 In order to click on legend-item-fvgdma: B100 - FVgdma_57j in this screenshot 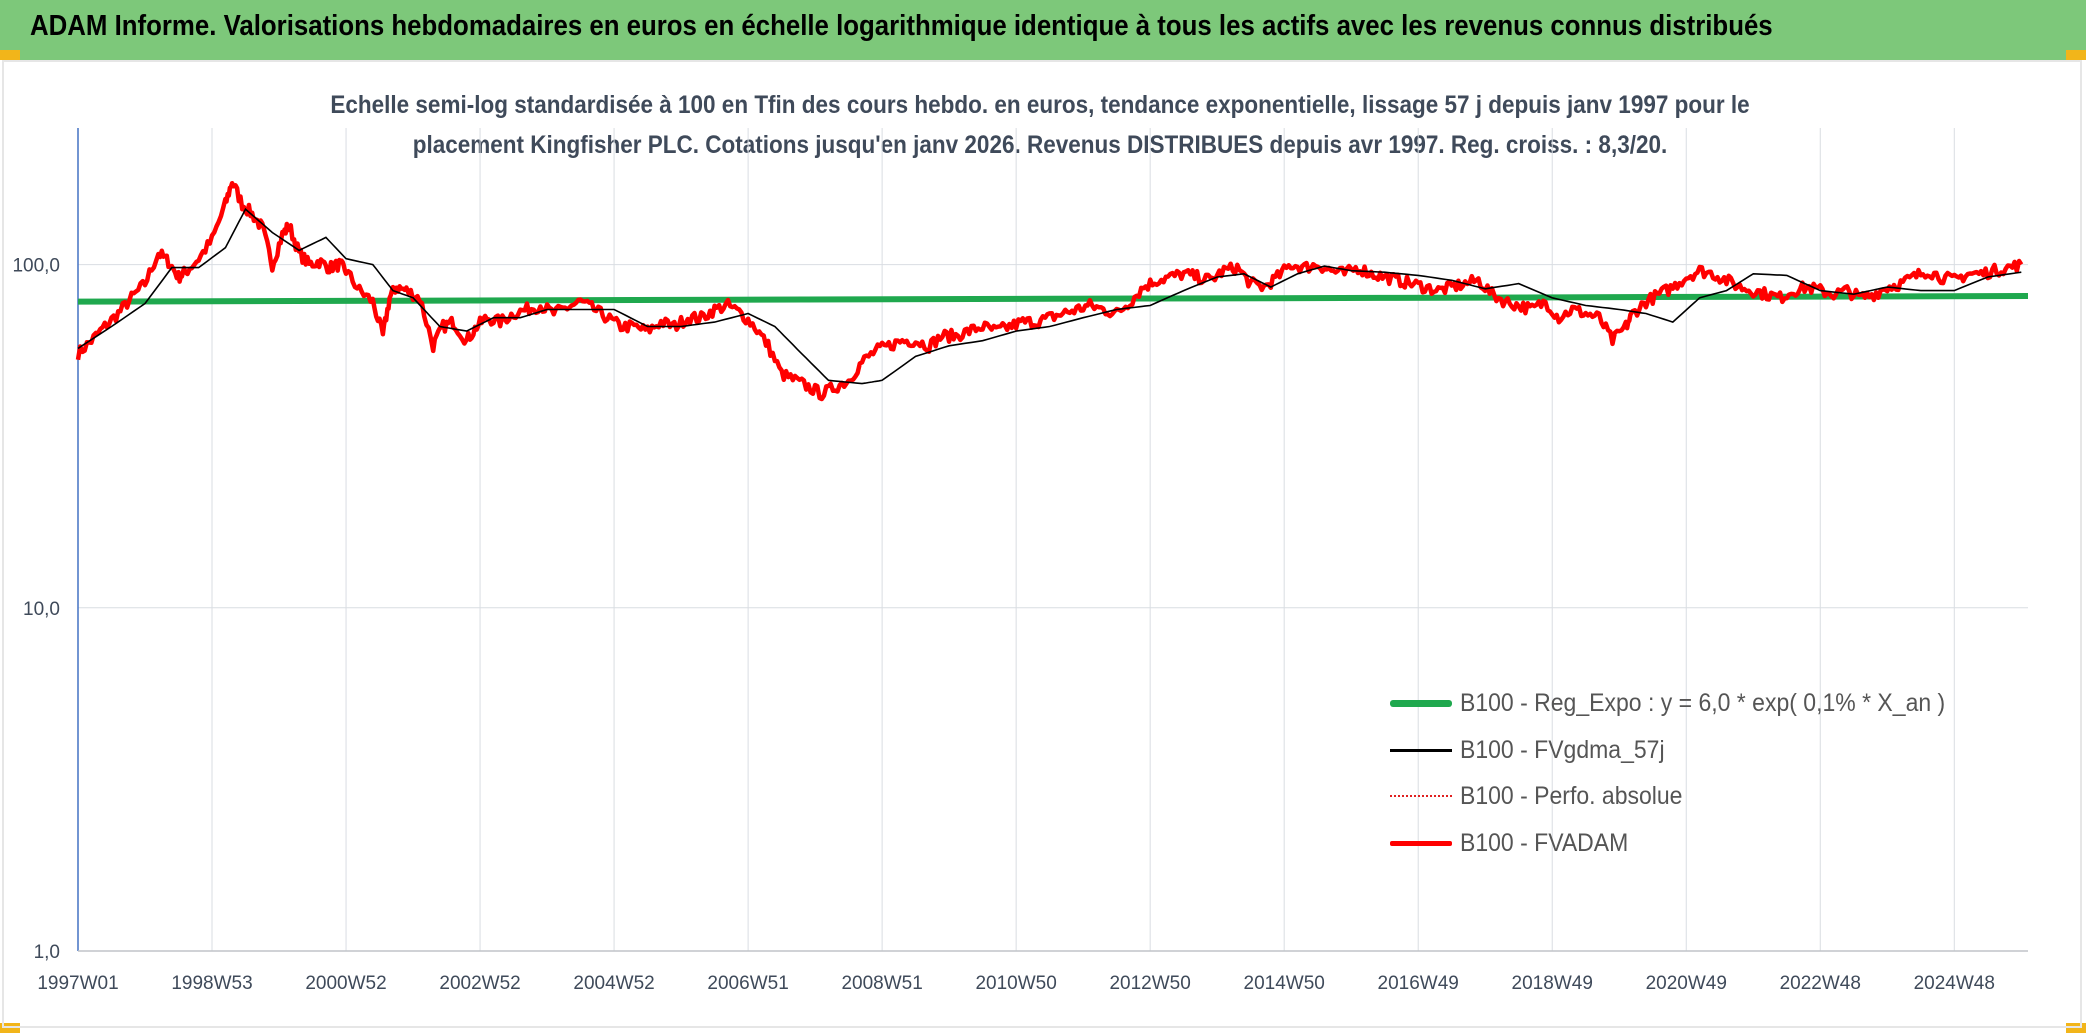, I will do `click(1536, 750)`.